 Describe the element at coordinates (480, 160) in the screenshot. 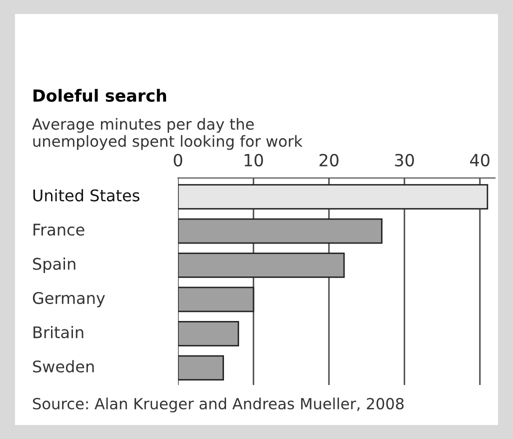

I see `x-tick-label: 40` at that location.